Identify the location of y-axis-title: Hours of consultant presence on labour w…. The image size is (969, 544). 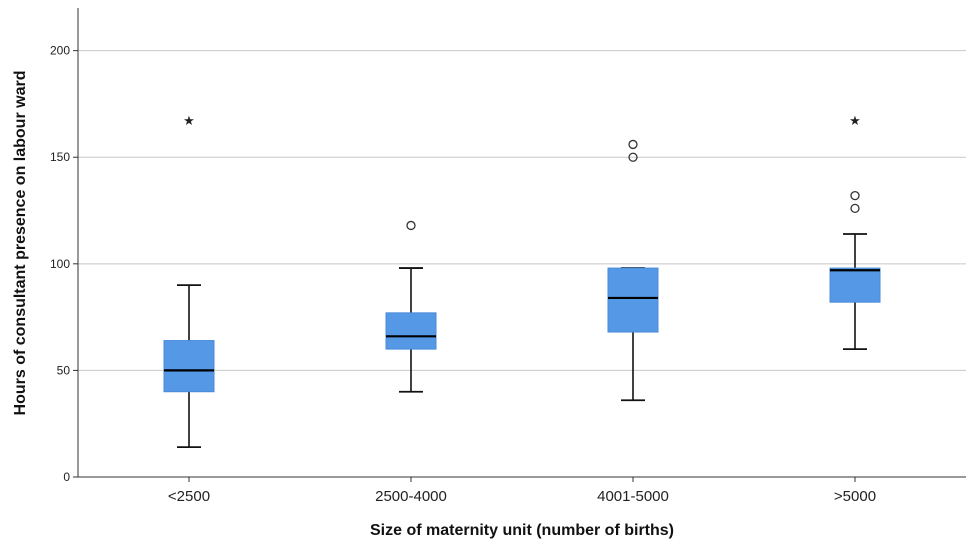
(20, 243).